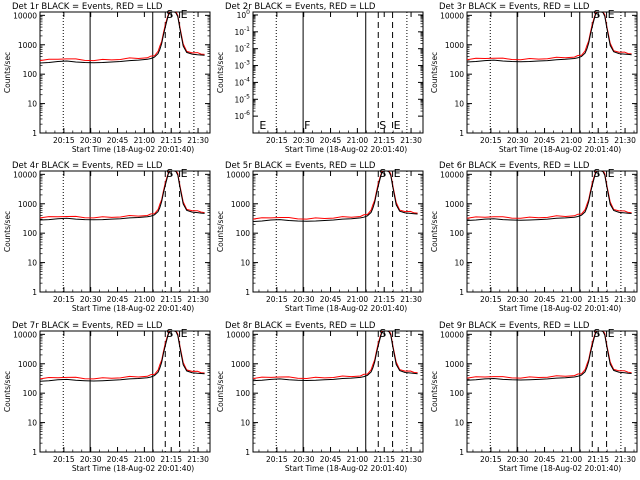 This screenshot has height=480, width=640. Describe the element at coordinates (300, 326) in the screenshot. I see `panel-title: Det 8r BLACK = Events, RED = LLD` at that location.